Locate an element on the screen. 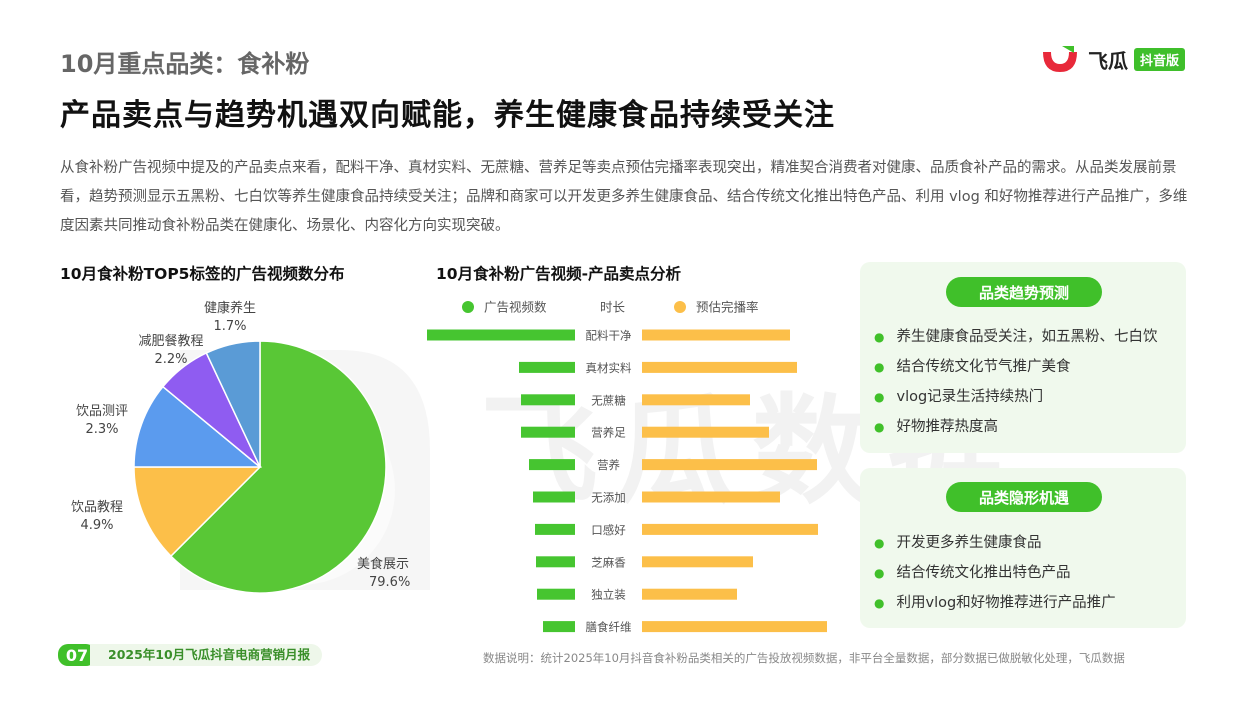 The width and height of the screenshot is (1250, 703). pie-slice-label: 减肥餐教程 is located at coordinates (170, 341).